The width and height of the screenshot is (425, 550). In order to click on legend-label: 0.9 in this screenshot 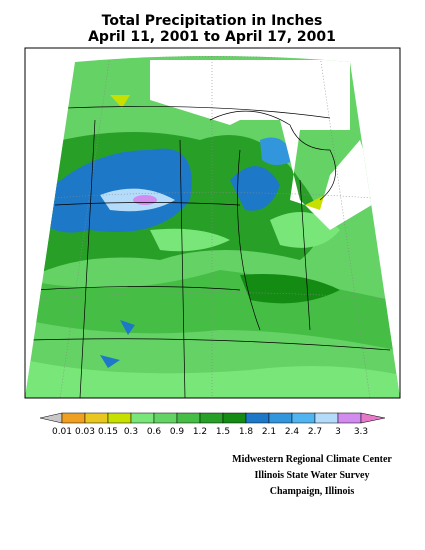, I will do `click(177, 432)`.